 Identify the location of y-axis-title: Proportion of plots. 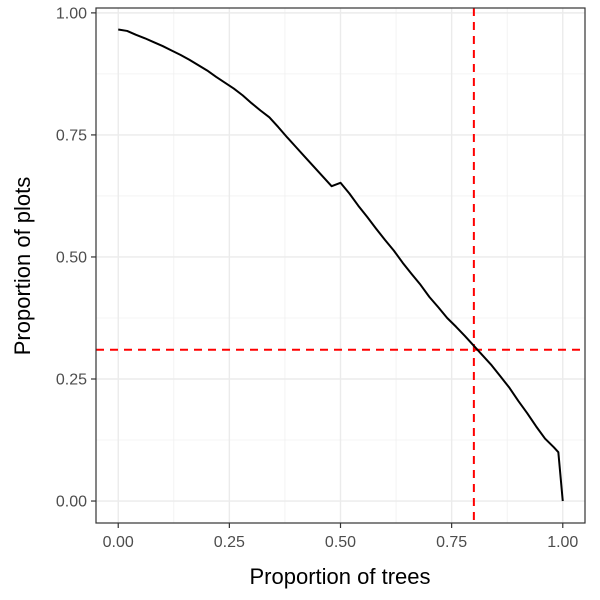
(22, 266).